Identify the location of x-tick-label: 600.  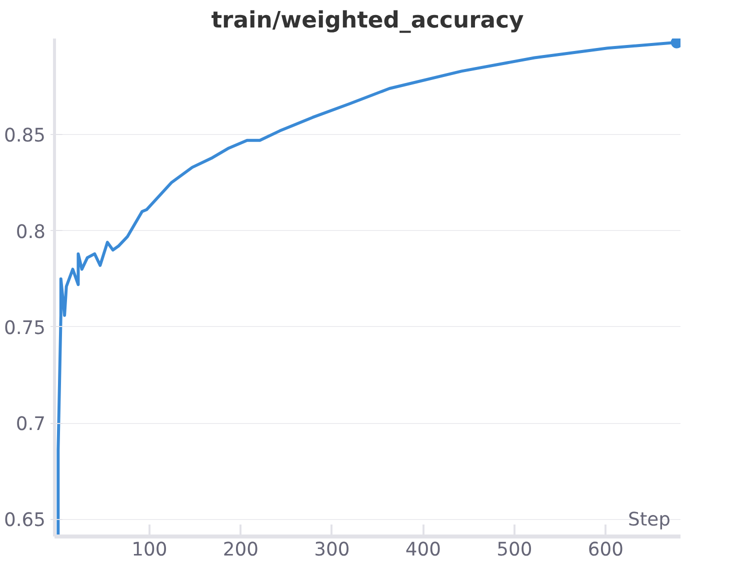
(606, 550).